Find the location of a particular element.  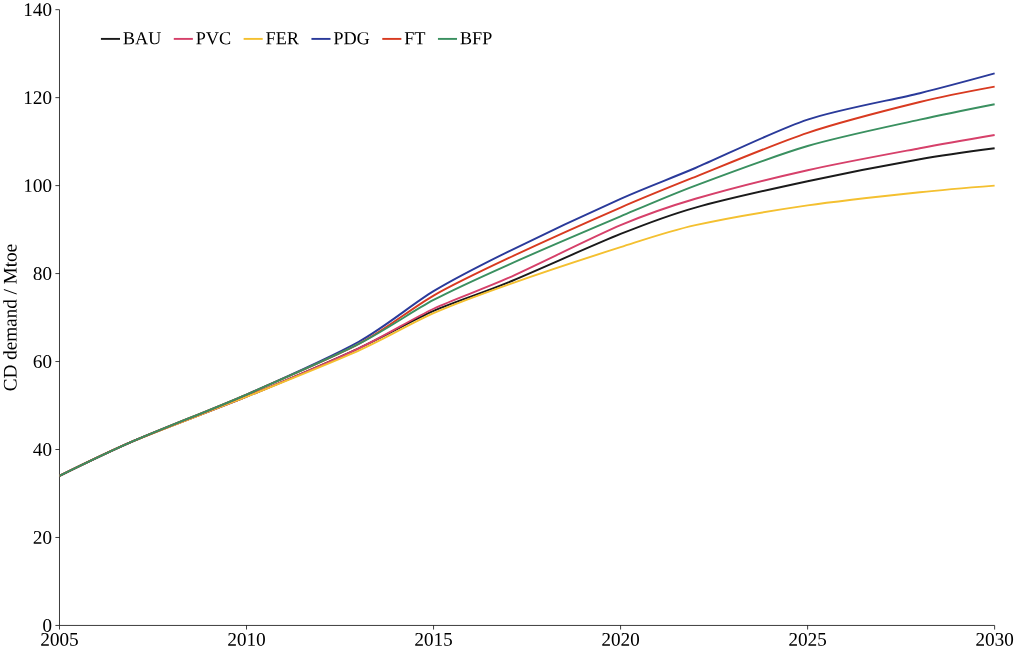

legend-label: PDG is located at coordinates (351, 38).